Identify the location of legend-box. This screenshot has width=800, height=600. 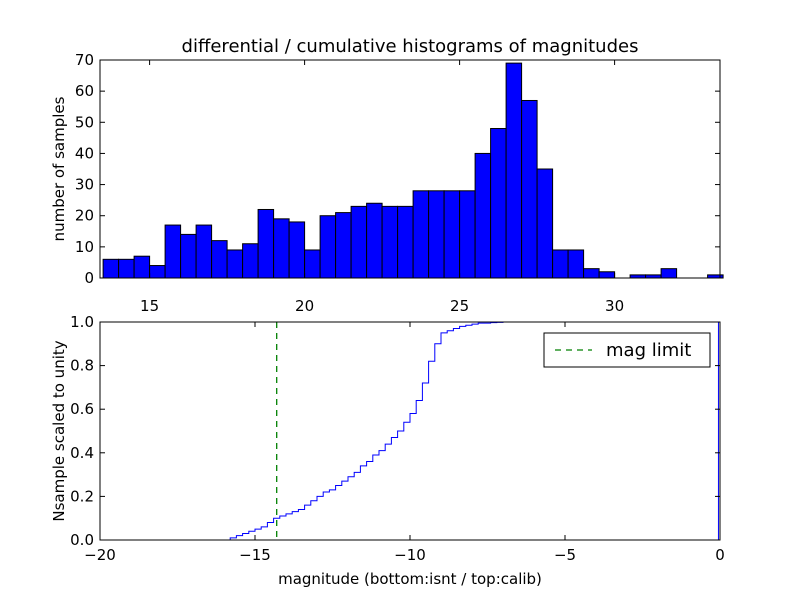
(627, 350).